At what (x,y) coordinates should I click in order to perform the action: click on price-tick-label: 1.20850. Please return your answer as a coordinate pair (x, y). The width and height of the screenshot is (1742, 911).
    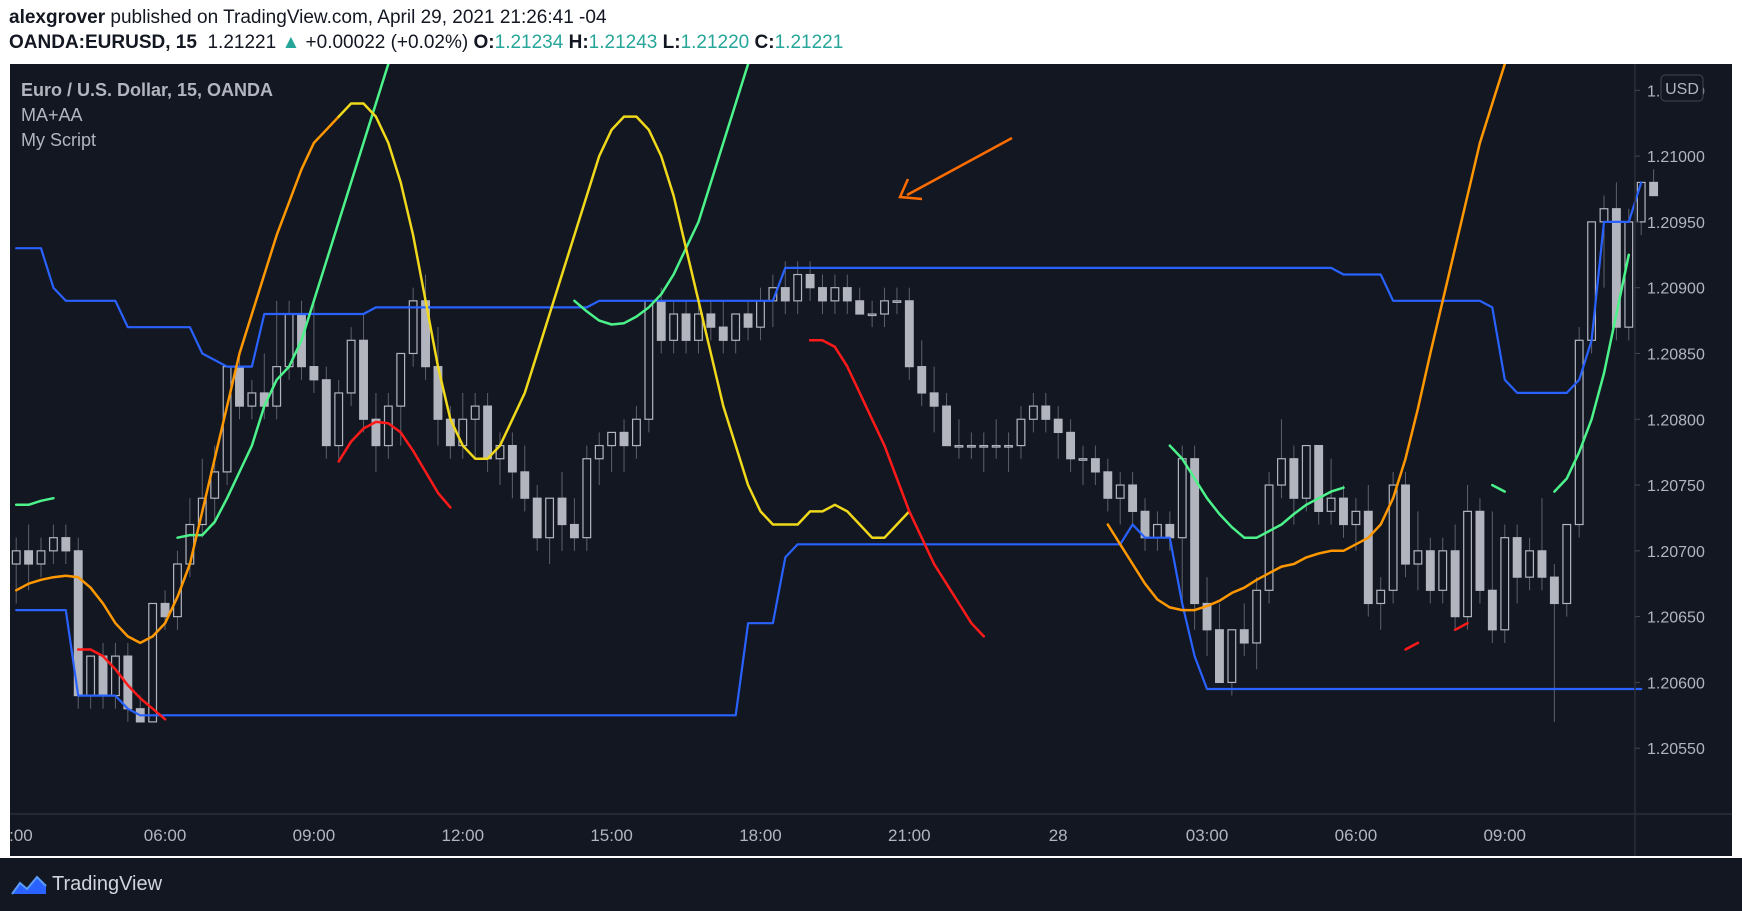
    Looking at the image, I should click on (1676, 354).